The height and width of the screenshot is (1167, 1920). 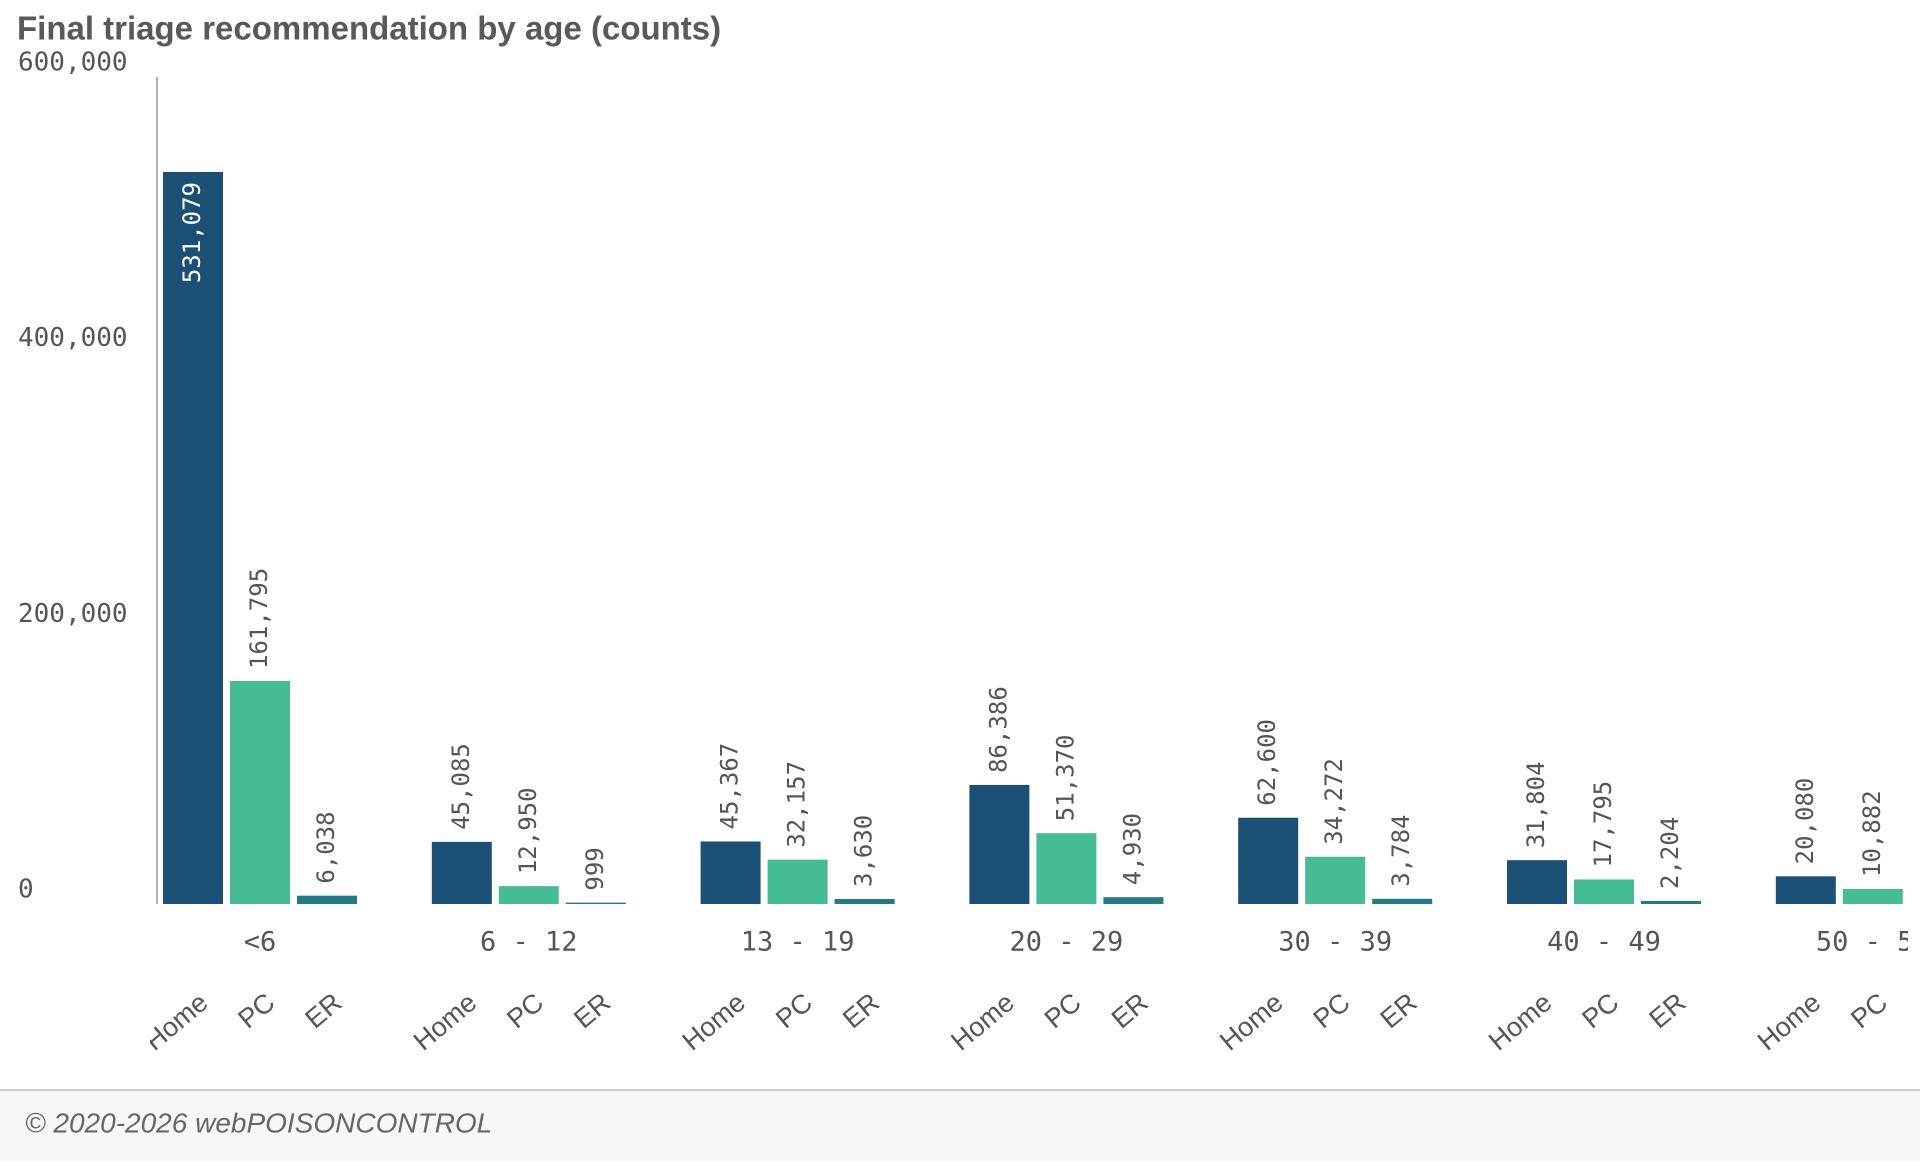 I want to click on x-tick-label: 50 - 59, so click(x=1868, y=942).